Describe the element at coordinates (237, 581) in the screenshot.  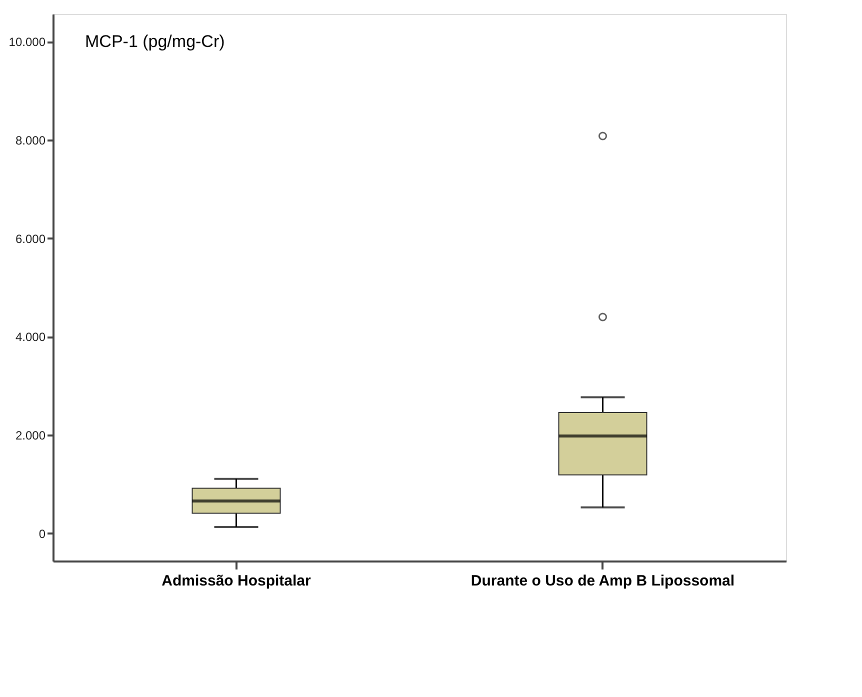
I see `x-tick-label: Admissão Hospitalar` at that location.